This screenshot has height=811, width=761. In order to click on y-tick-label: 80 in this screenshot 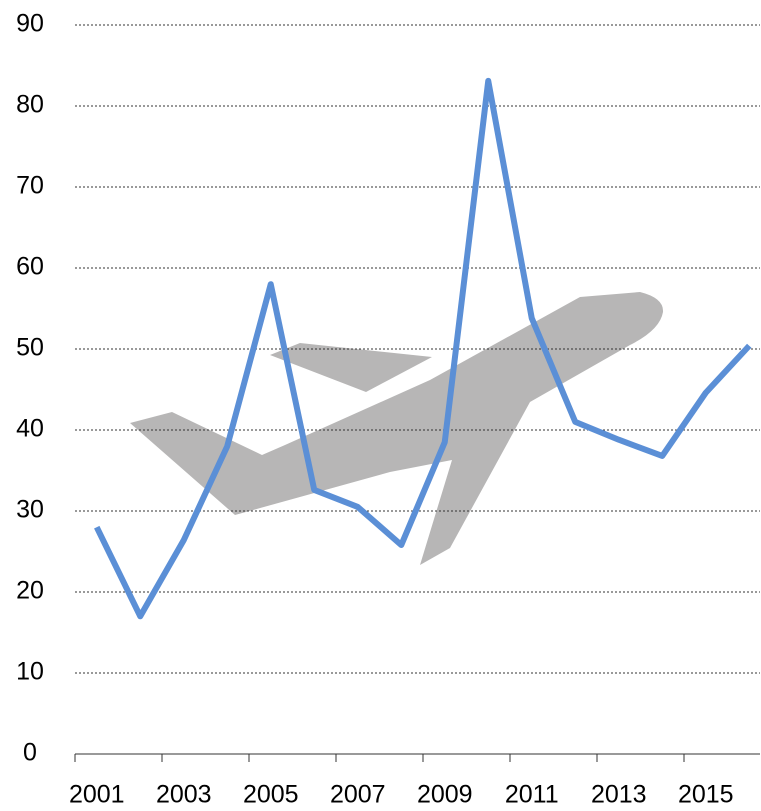, I will do `click(30, 105)`.